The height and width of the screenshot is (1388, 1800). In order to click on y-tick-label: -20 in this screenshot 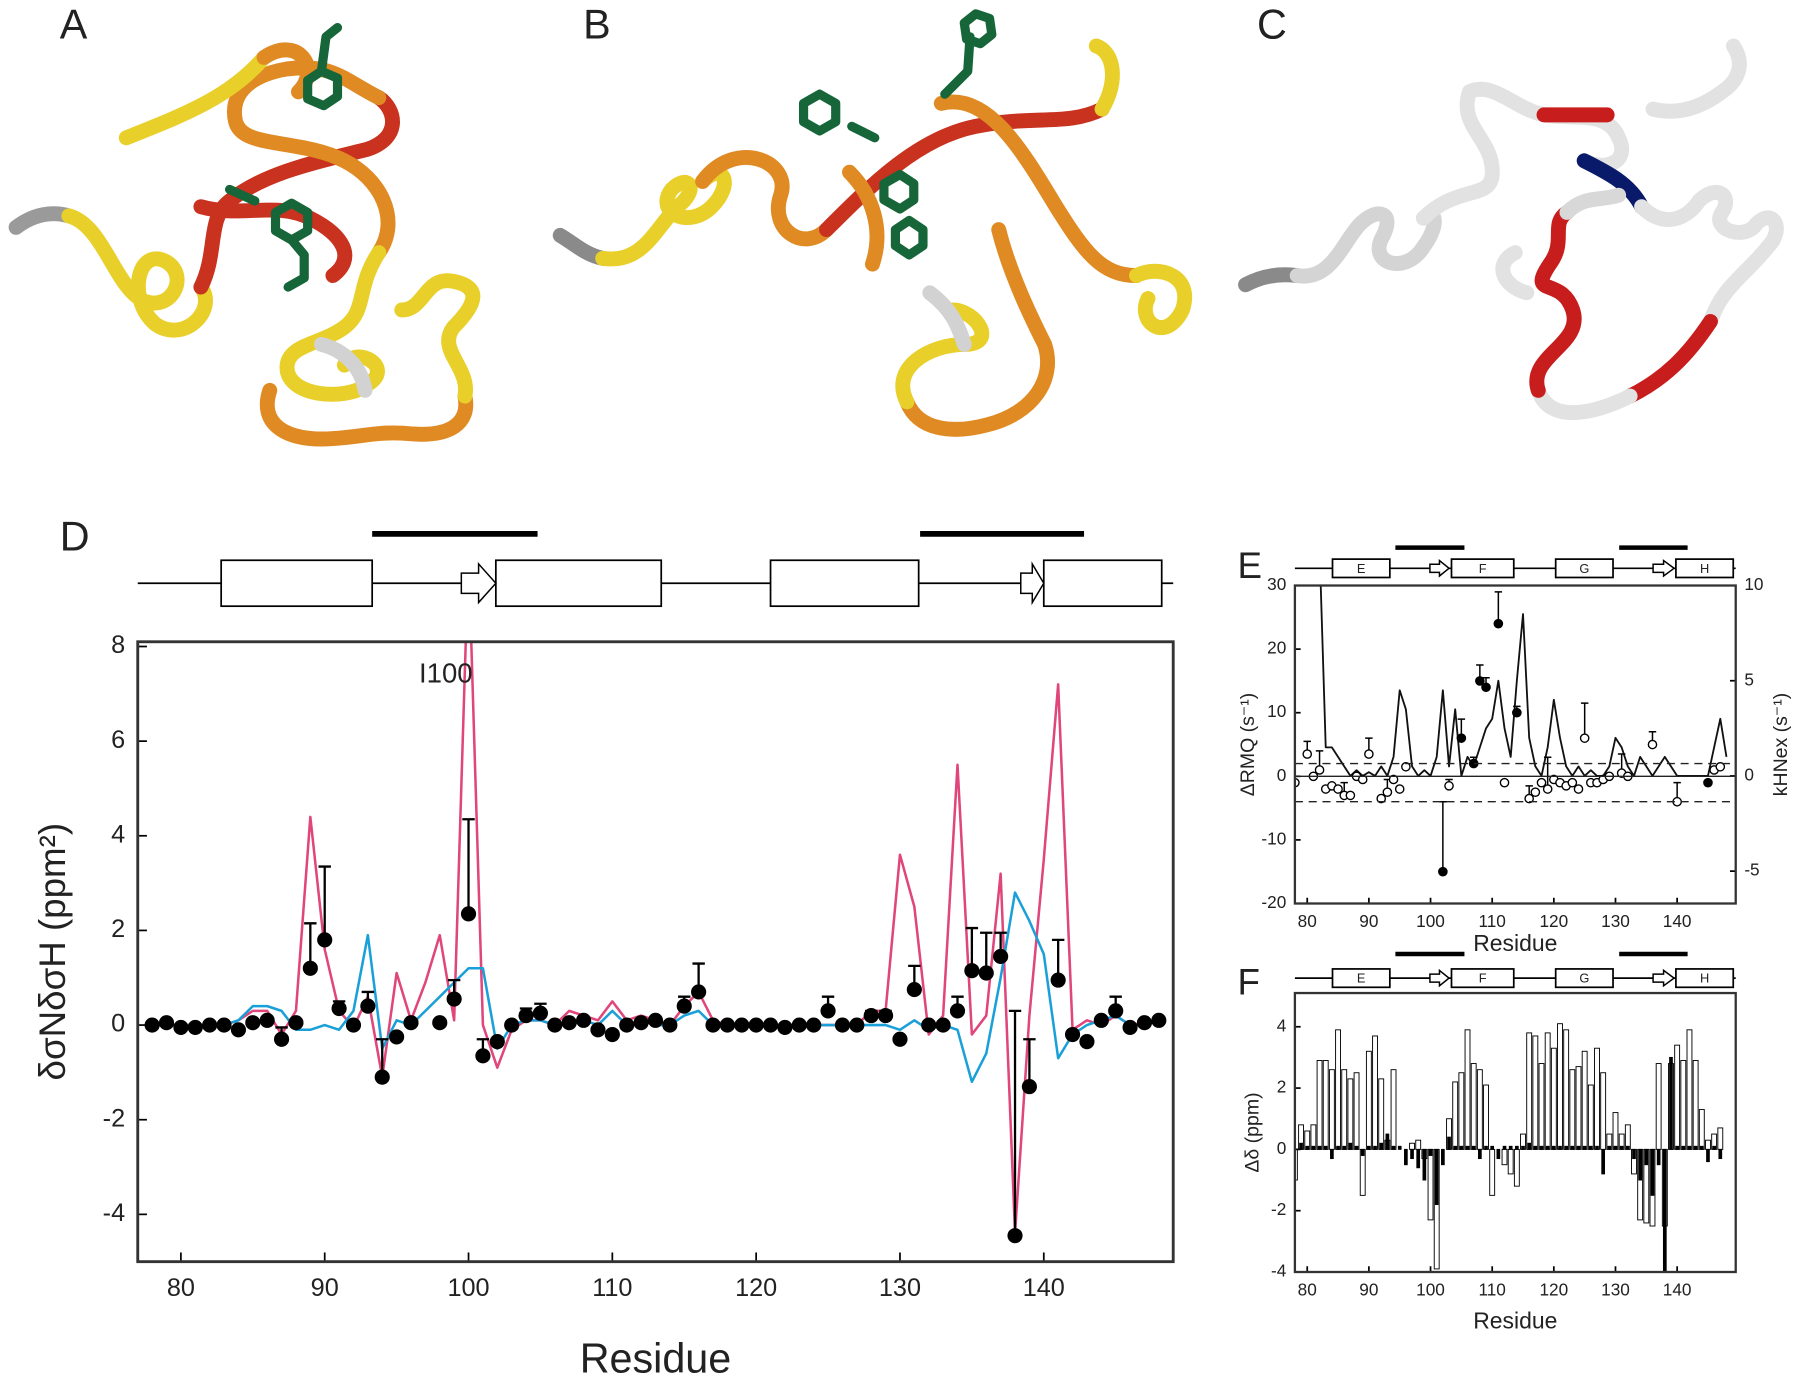, I will do `click(1273, 902)`.